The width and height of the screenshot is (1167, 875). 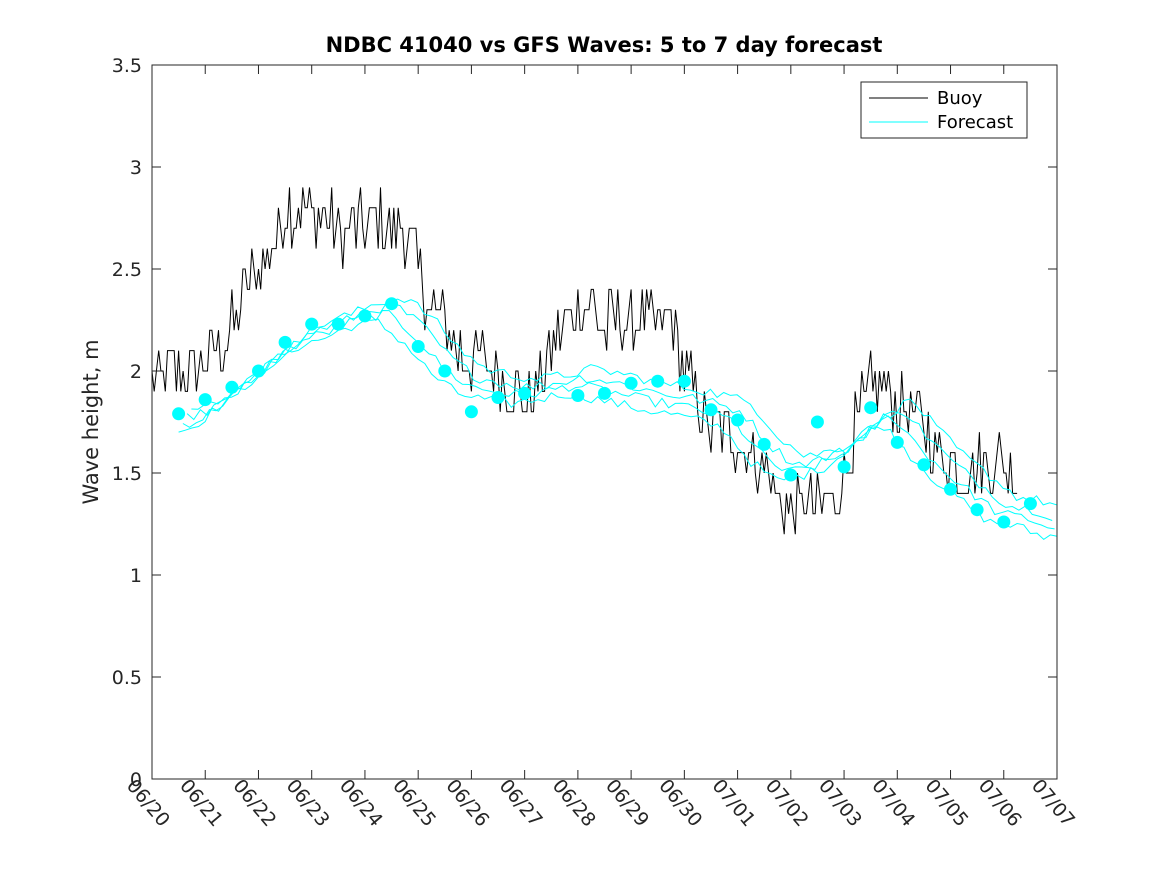 I want to click on x-tick-label: 06/29, so click(x=627, y=803).